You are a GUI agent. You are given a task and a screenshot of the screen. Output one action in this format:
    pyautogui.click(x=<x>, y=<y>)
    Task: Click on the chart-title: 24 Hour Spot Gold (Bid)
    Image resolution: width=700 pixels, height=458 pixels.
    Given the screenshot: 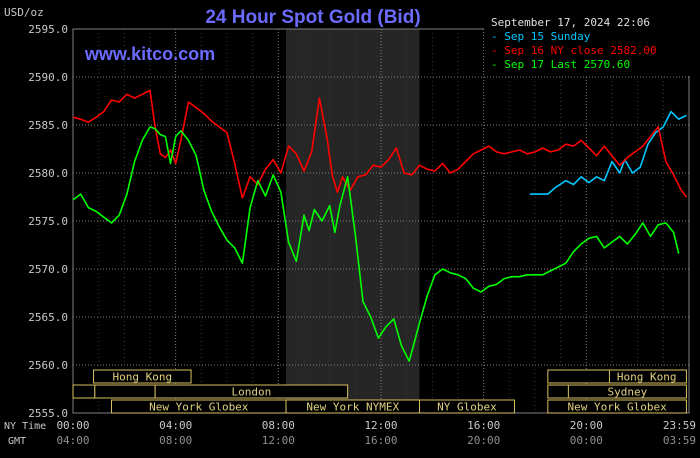 What is the action you would take?
    pyautogui.click(x=312, y=17)
    